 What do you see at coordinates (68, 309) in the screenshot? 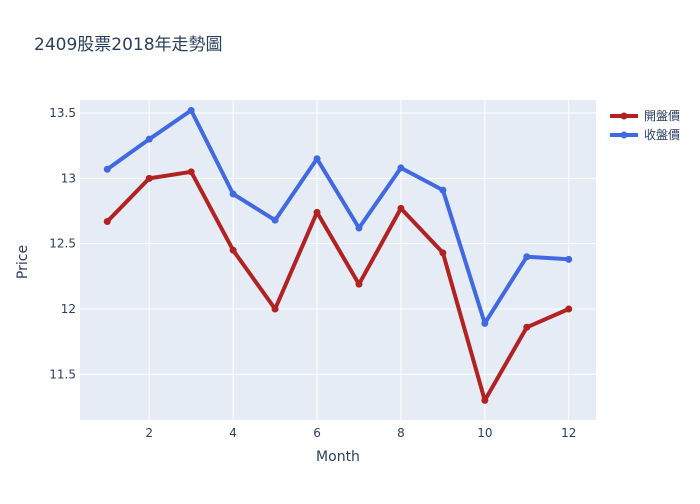
I see `y-tick-label: 12` at bounding box center [68, 309].